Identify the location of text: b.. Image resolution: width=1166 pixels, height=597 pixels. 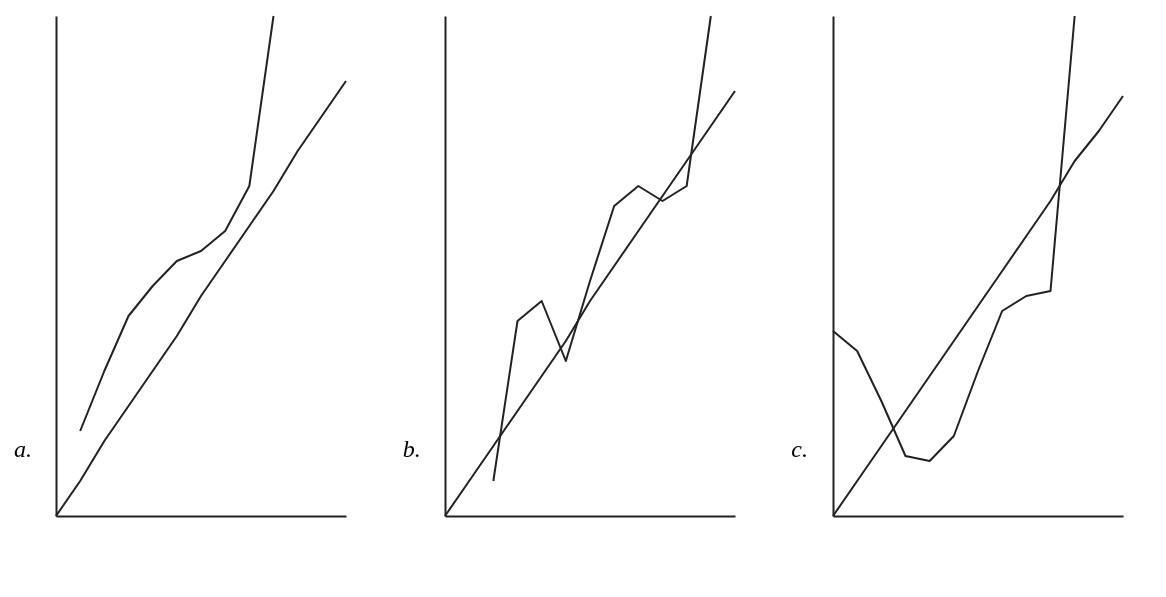
(411, 449).